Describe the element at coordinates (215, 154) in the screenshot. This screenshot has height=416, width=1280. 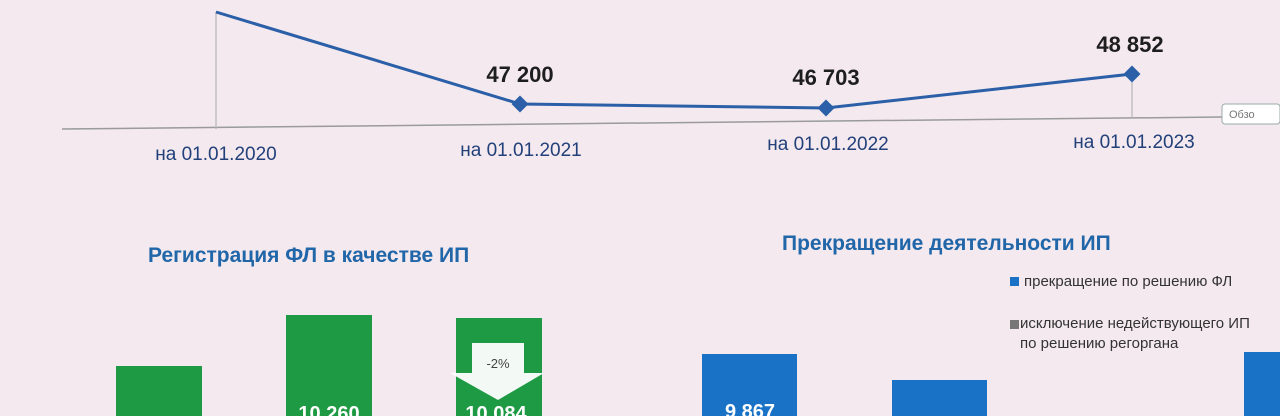
I see `x-tick-label-0: на 01.01.2020` at that location.